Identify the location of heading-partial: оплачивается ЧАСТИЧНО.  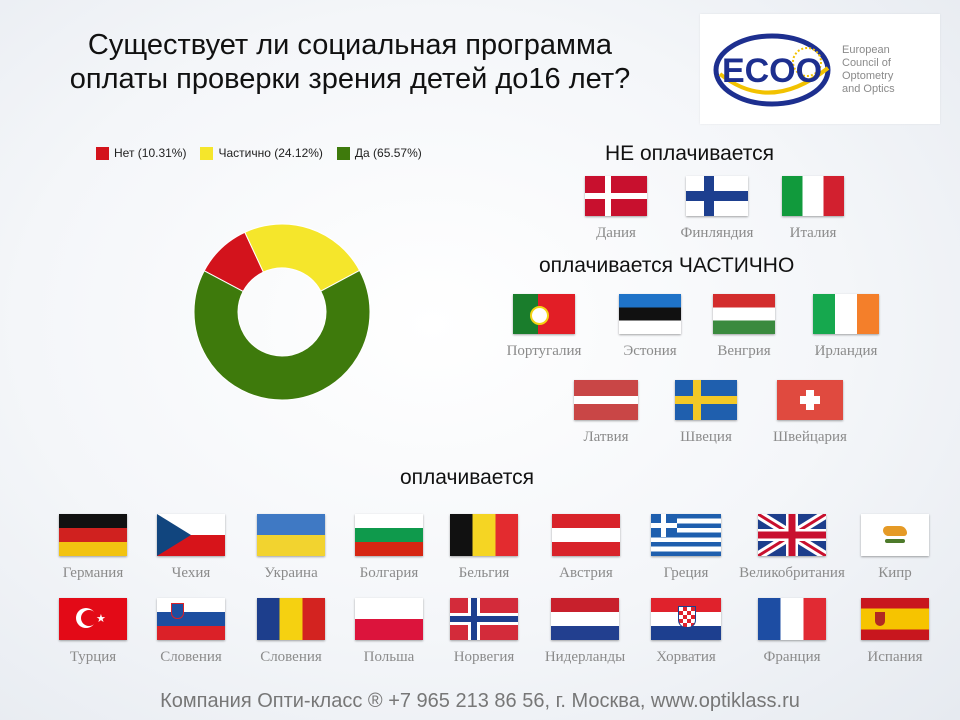
(667, 265).